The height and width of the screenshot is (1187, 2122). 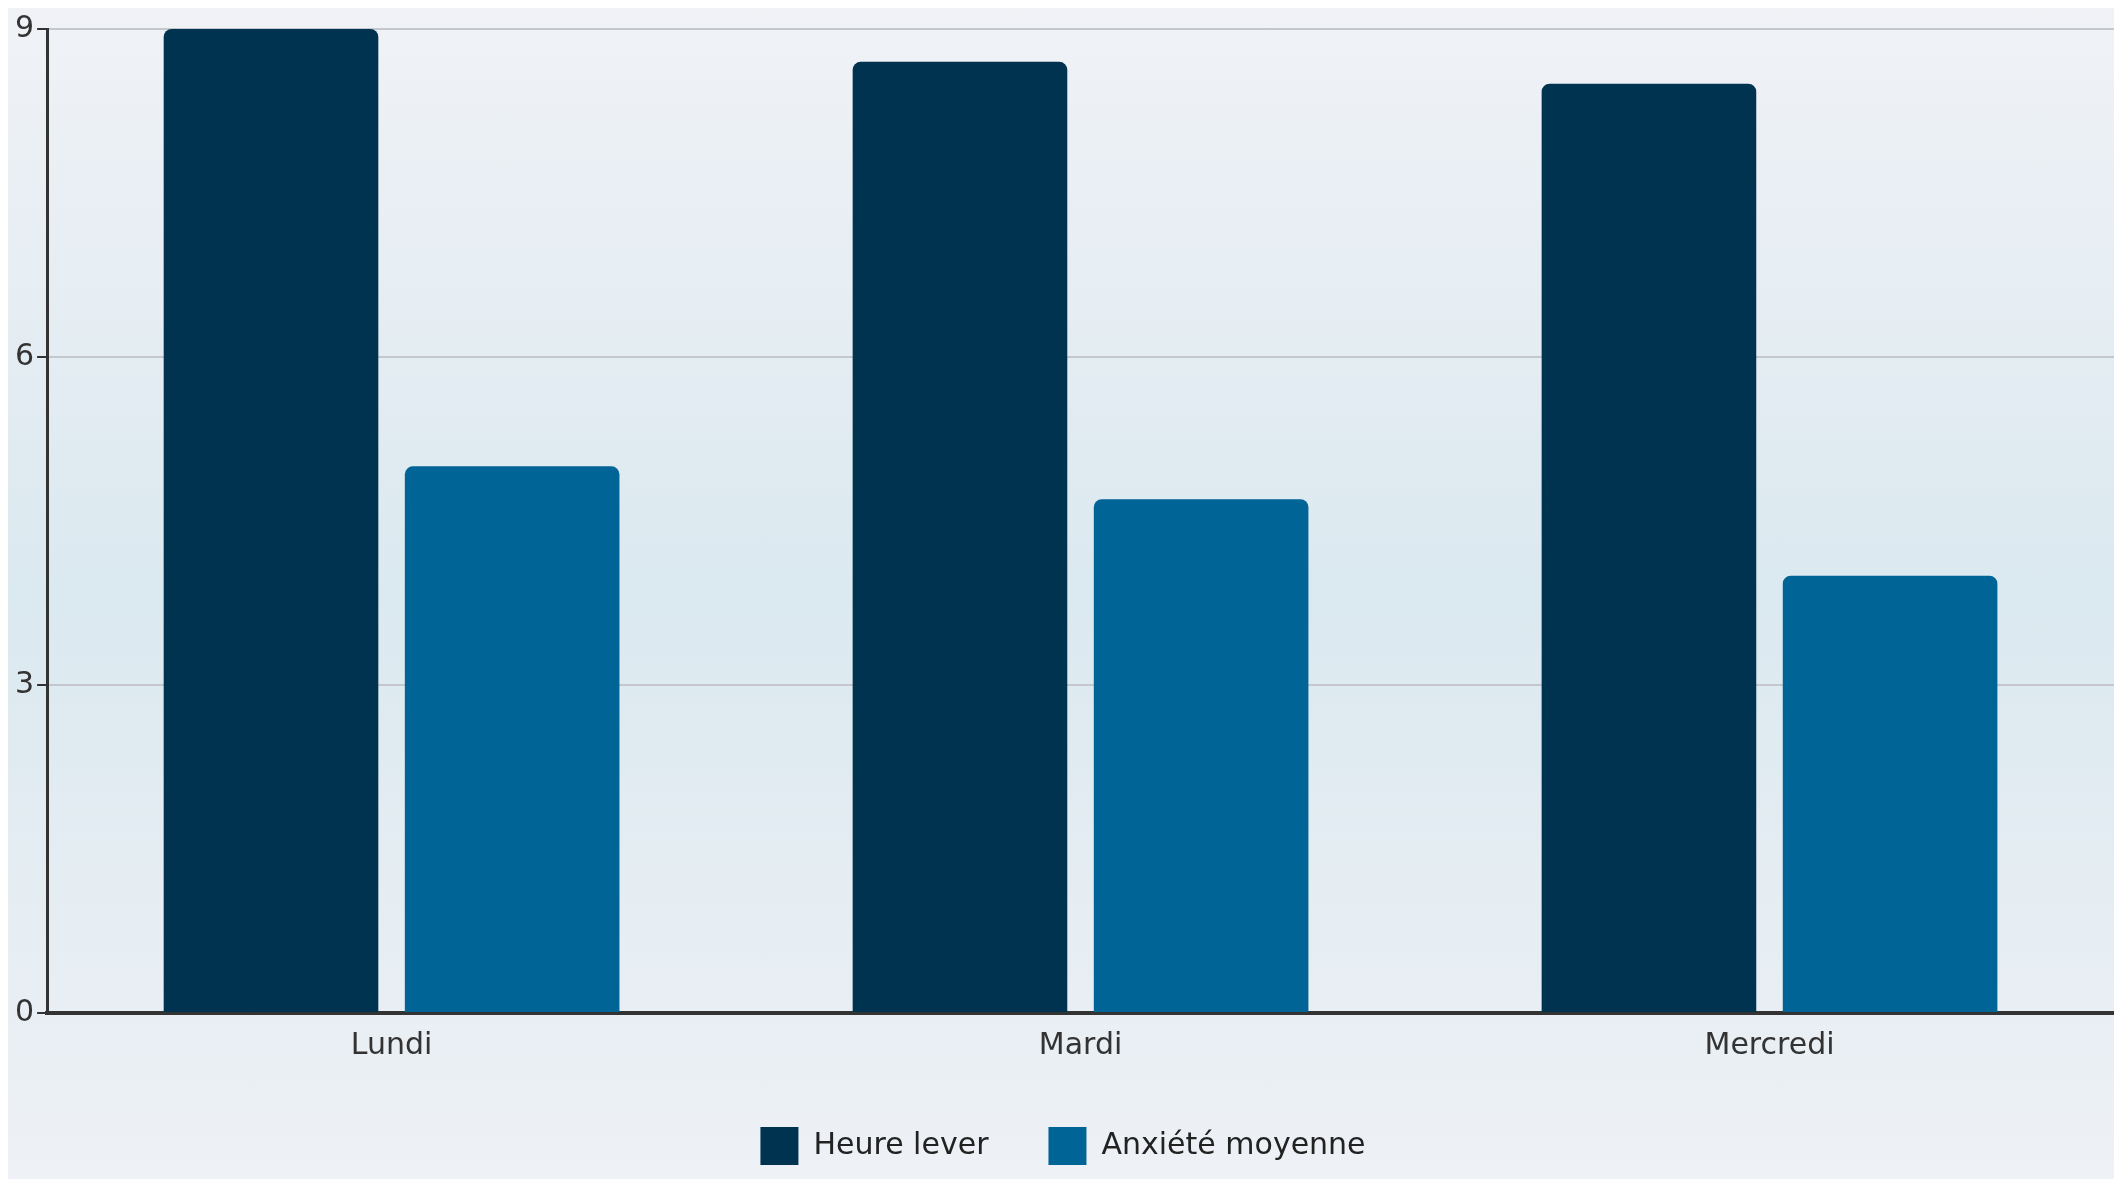 I want to click on y-tick-label: 0, so click(x=24, y=1010).